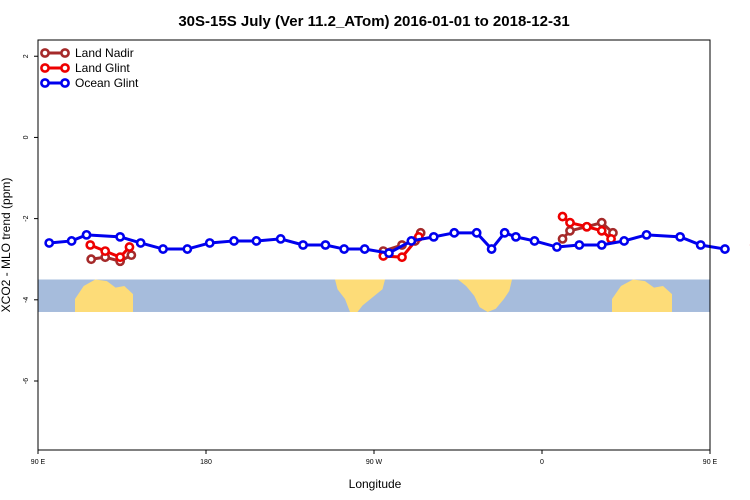 The width and height of the screenshot is (750, 500). I want to click on legend-label: Ocean Glint, so click(107, 83).